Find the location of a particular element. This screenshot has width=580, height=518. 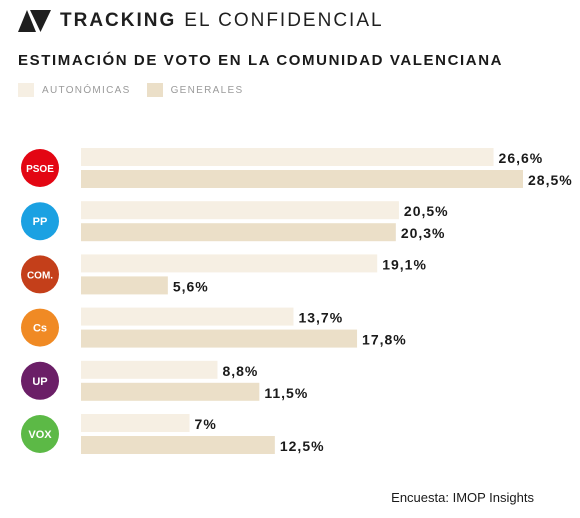

bar-up-autonomicas is located at coordinates (149, 369).